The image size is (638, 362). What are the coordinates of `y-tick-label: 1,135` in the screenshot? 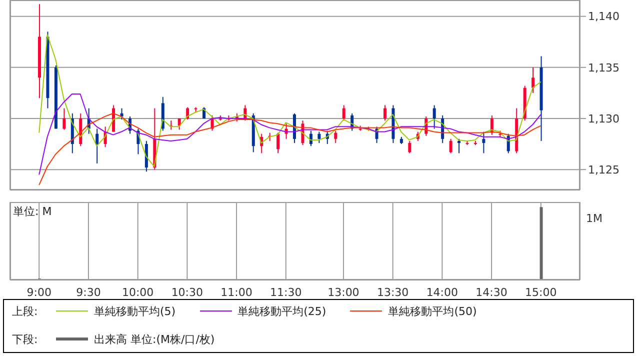 It's located at (604, 67).